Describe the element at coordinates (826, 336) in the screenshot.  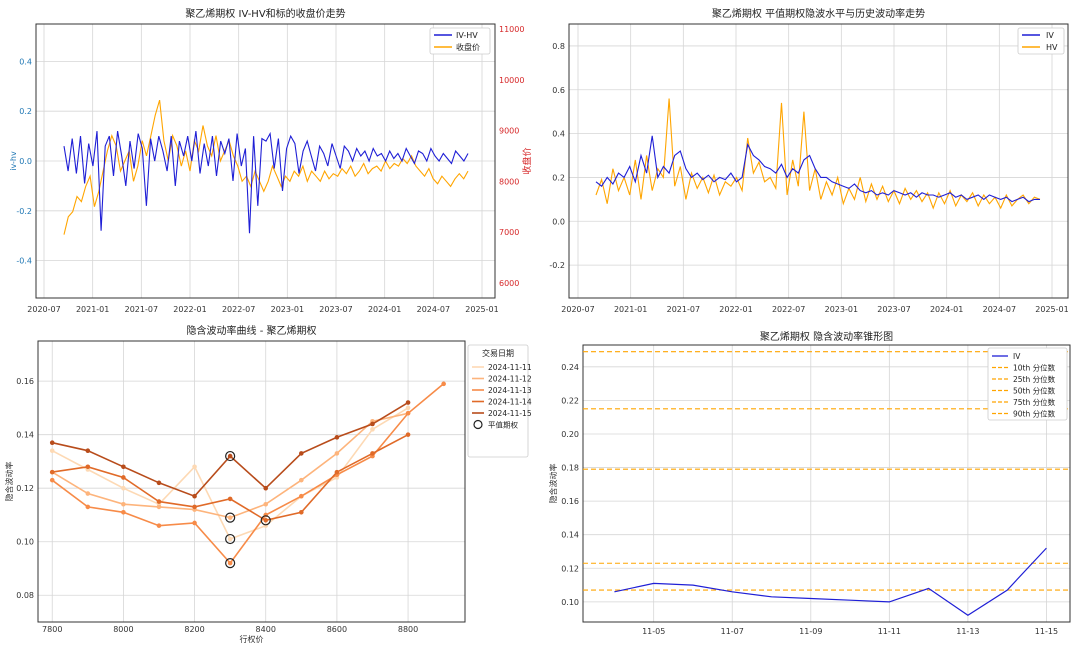
I see `chart-title: 聚乙烯期权 隐含波动率锥形图` at that location.